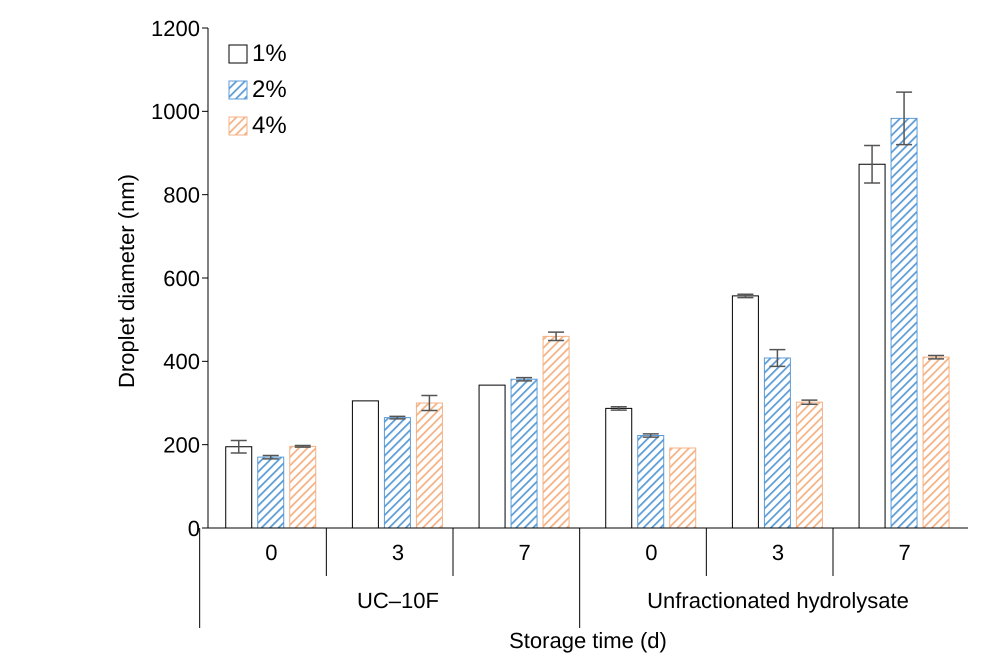  Describe the element at coordinates (194, 528) in the screenshot. I see `y-tick-label: 0` at that location.